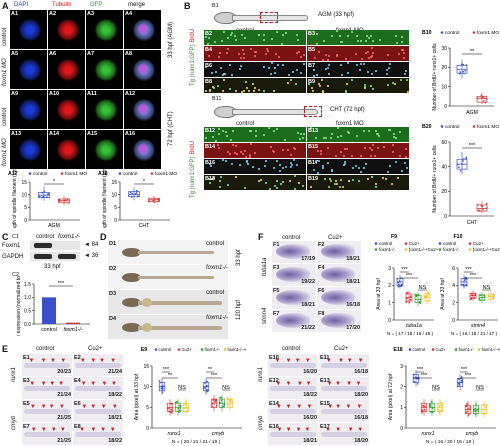  I want to click on wish-count: 18/21, so click(308, 305).